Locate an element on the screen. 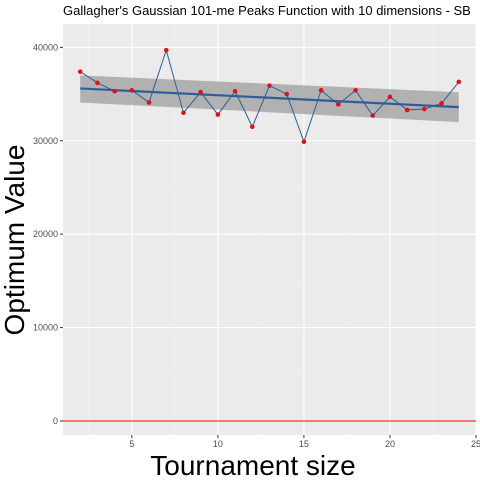 The height and width of the screenshot is (480, 480). y-axis-title: Optimum Value is located at coordinates (15, 240).